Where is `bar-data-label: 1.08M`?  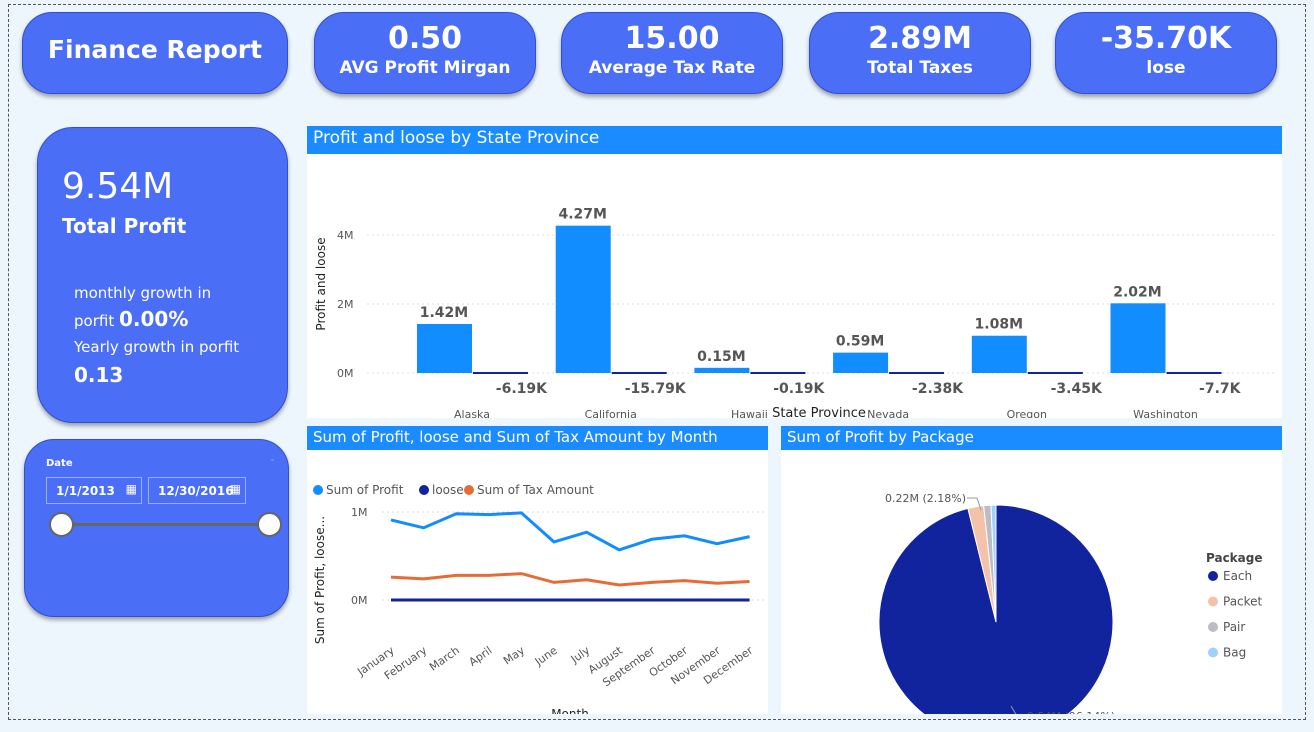
bar-data-label: 1.08M is located at coordinates (999, 325).